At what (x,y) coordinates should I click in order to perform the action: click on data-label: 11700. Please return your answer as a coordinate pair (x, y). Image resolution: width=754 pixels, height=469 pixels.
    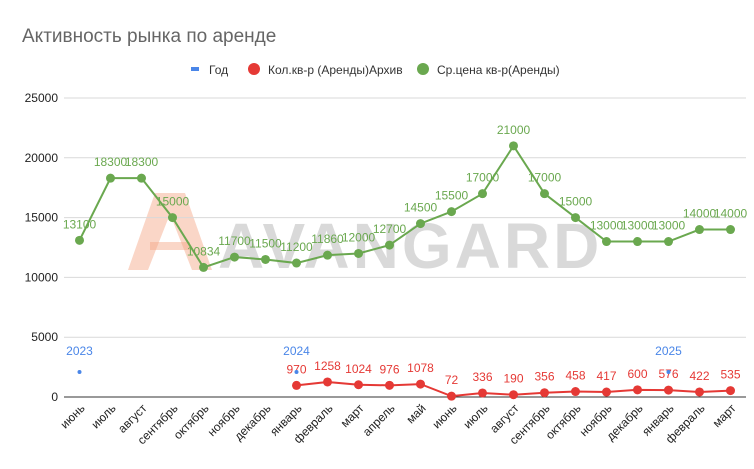
    Looking at the image, I should click on (234, 241).